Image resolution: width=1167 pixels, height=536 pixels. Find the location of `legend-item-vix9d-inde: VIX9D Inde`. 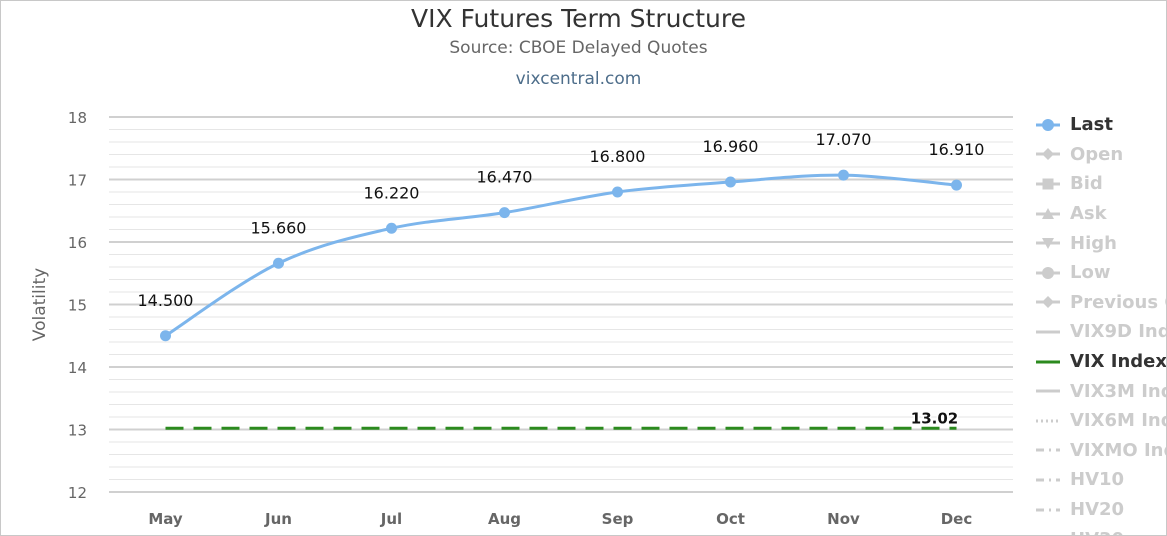

legend-item-vix9d-inde: VIX9D Inde is located at coordinates (1100, 332).